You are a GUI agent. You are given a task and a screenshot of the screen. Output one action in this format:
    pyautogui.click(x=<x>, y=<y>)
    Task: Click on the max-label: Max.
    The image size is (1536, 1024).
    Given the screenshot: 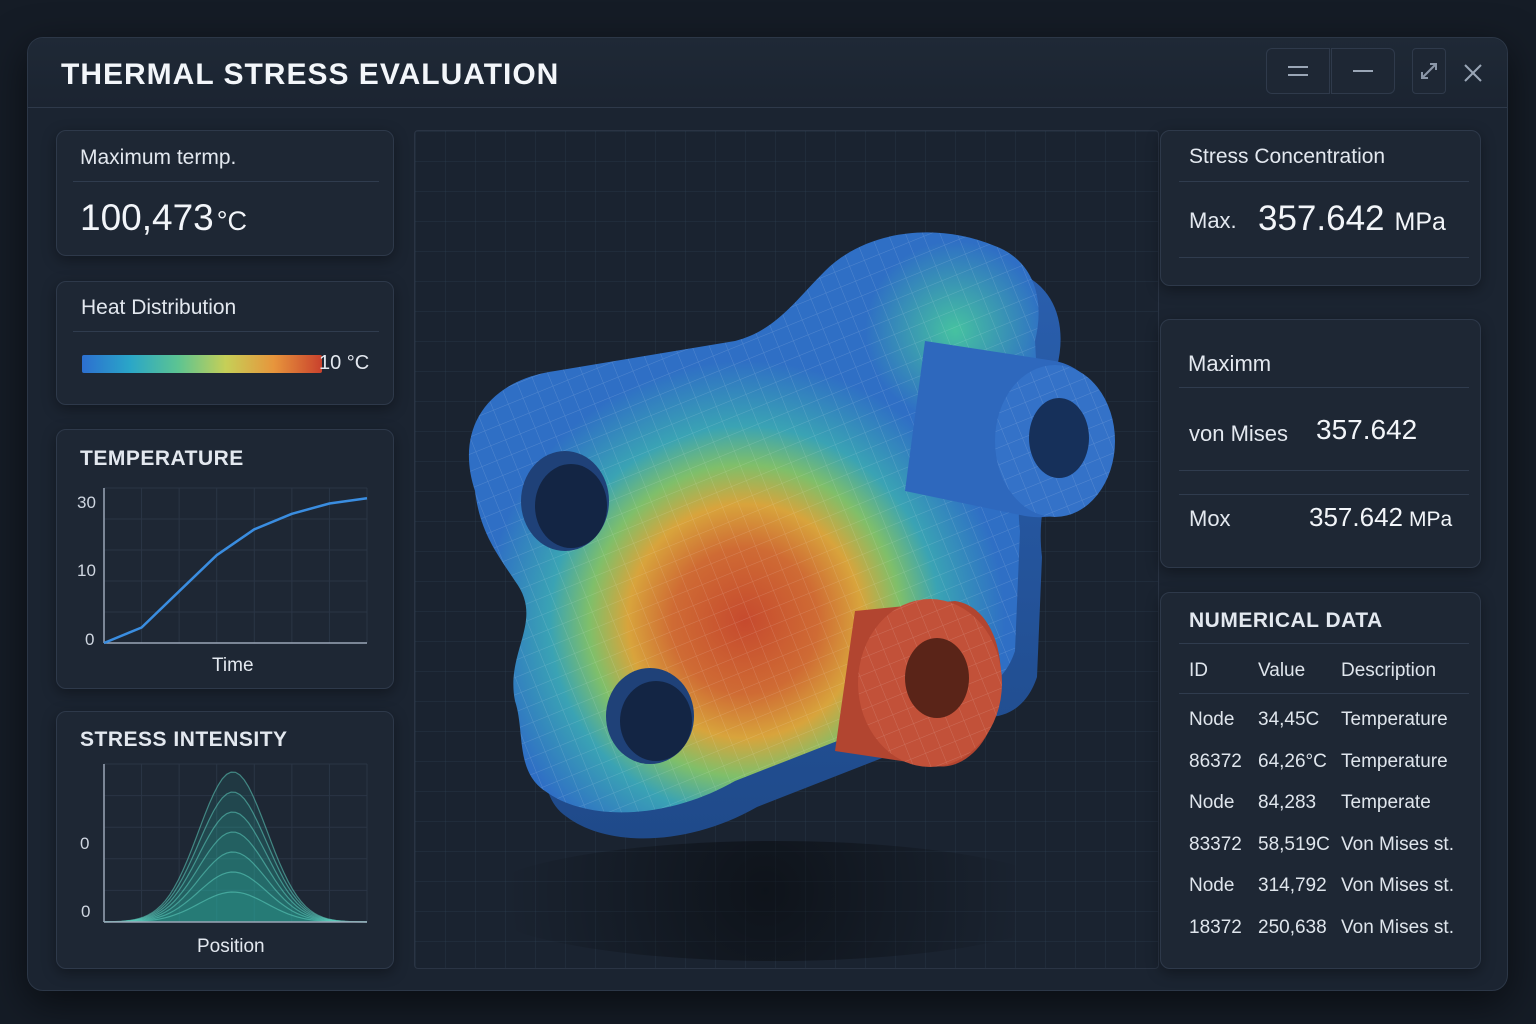 What is the action you would take?
    pyautogui.click(x=1213, y=220)
    